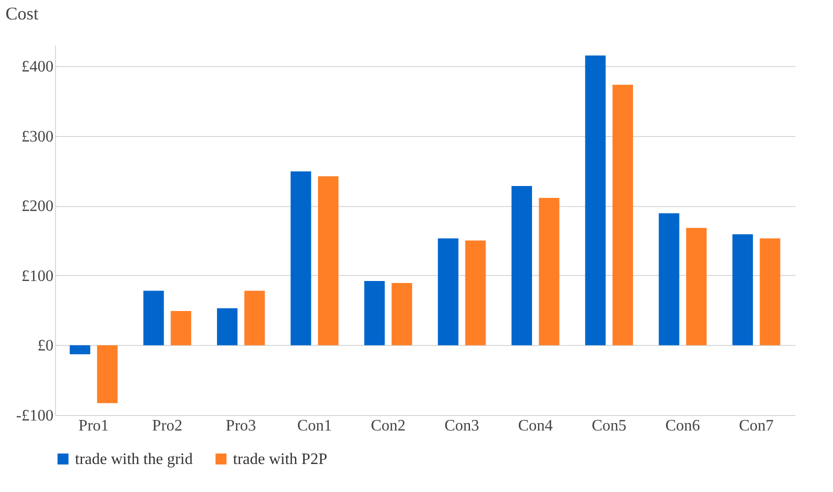  I want to click on x-tick-label: Con6, so click(682, 426).